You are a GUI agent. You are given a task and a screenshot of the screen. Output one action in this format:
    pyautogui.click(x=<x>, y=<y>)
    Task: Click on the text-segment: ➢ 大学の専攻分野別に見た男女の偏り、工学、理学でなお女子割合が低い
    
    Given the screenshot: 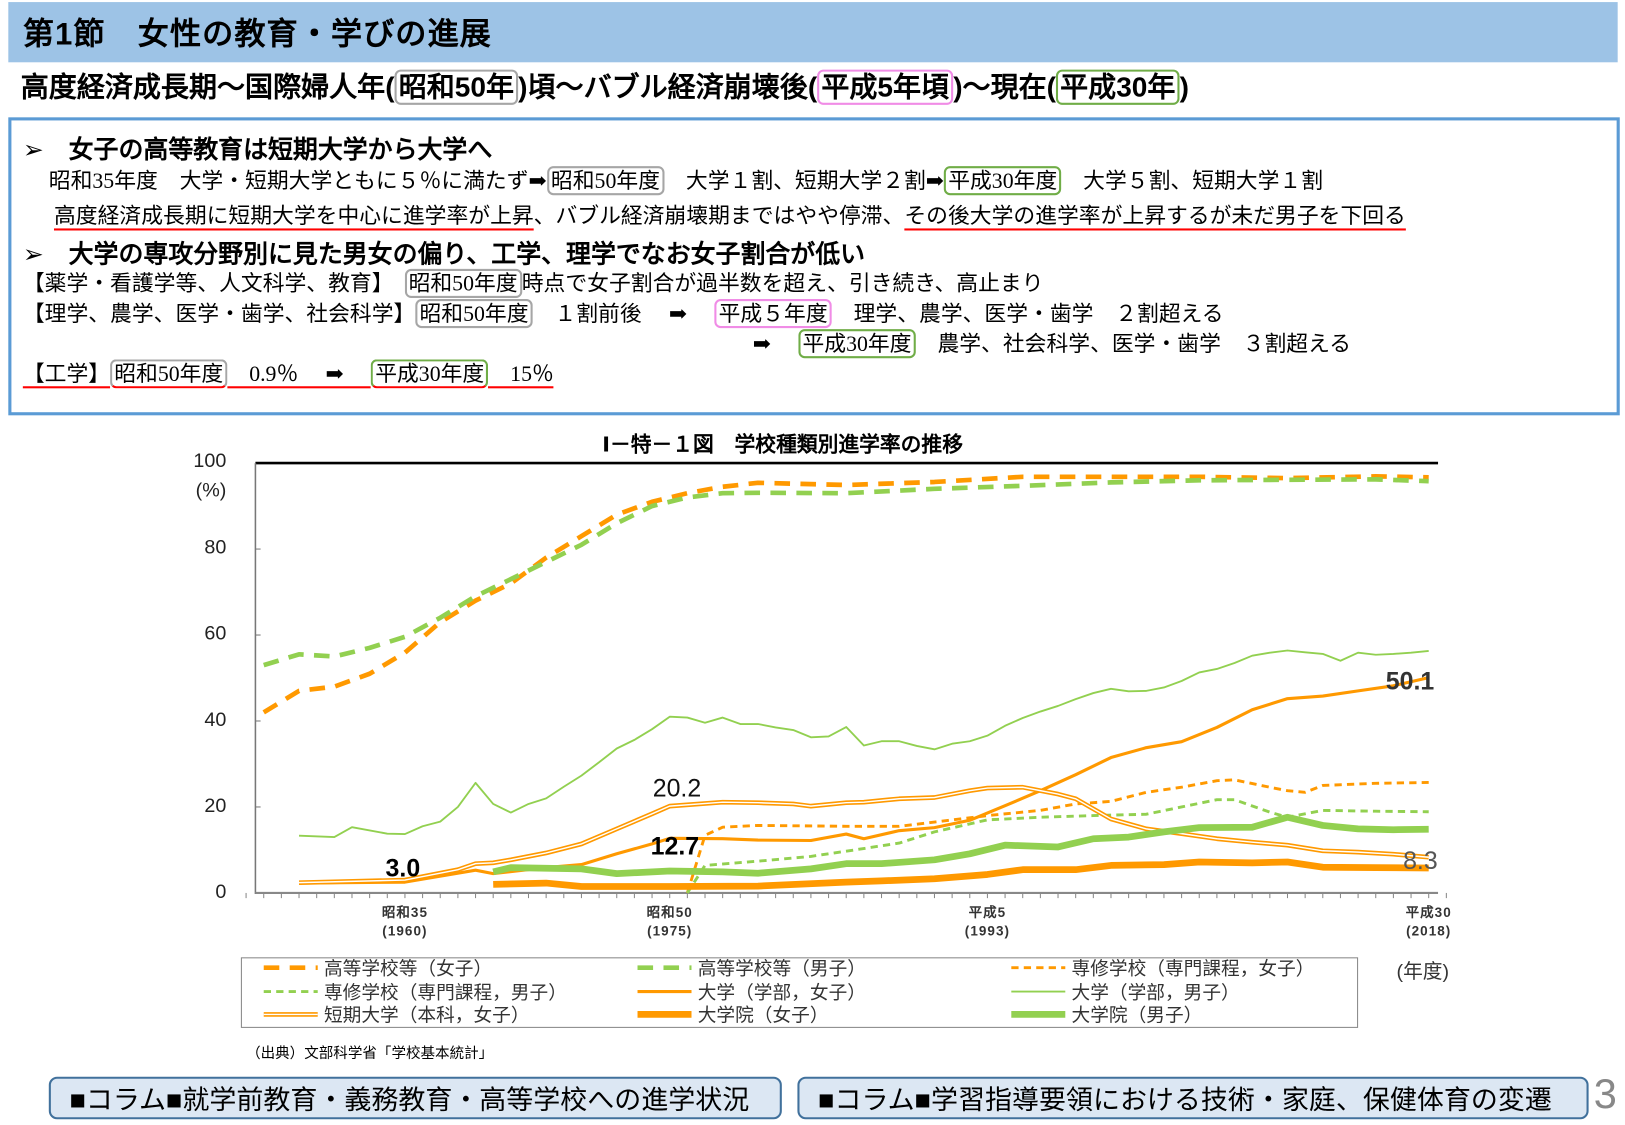 What is the action you would take?
    pyautogui.click(x=444, y=254)
    